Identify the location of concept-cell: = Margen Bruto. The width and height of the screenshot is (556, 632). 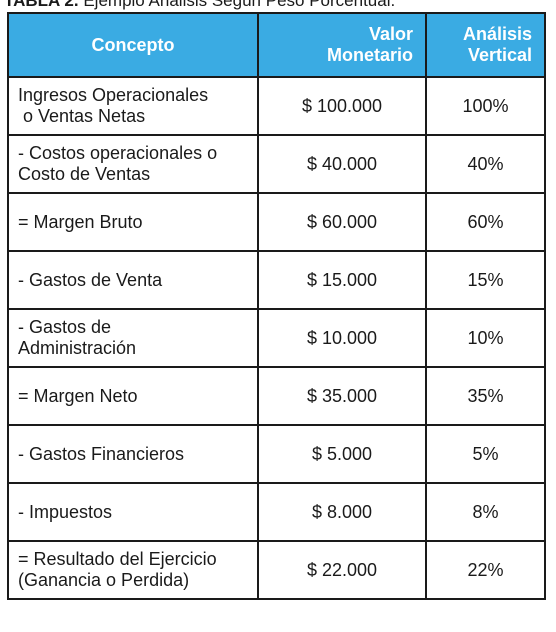
(133, 222).